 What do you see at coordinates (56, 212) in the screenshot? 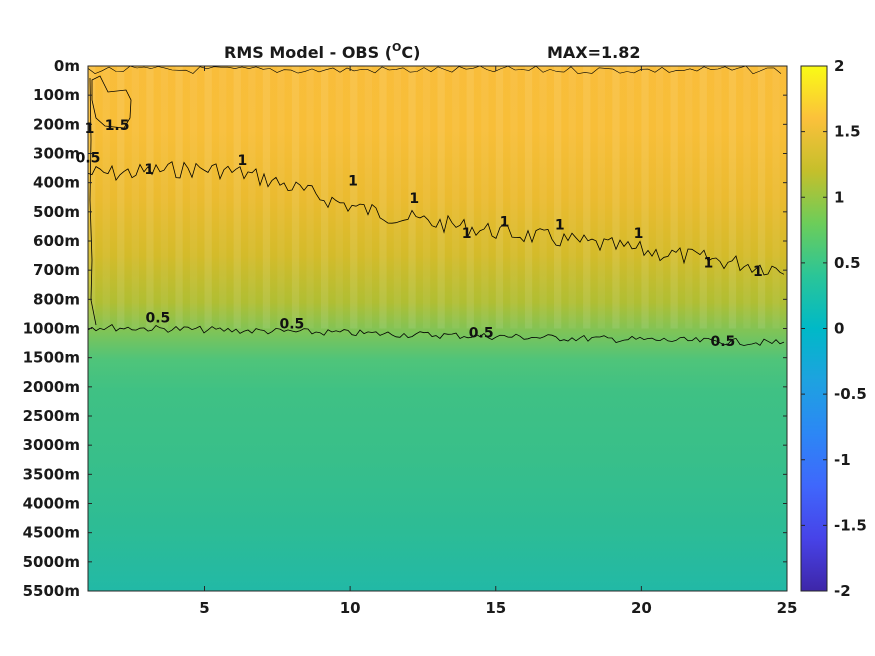
I see `y-tick-label: 500m` at bounding box center [56, 212].